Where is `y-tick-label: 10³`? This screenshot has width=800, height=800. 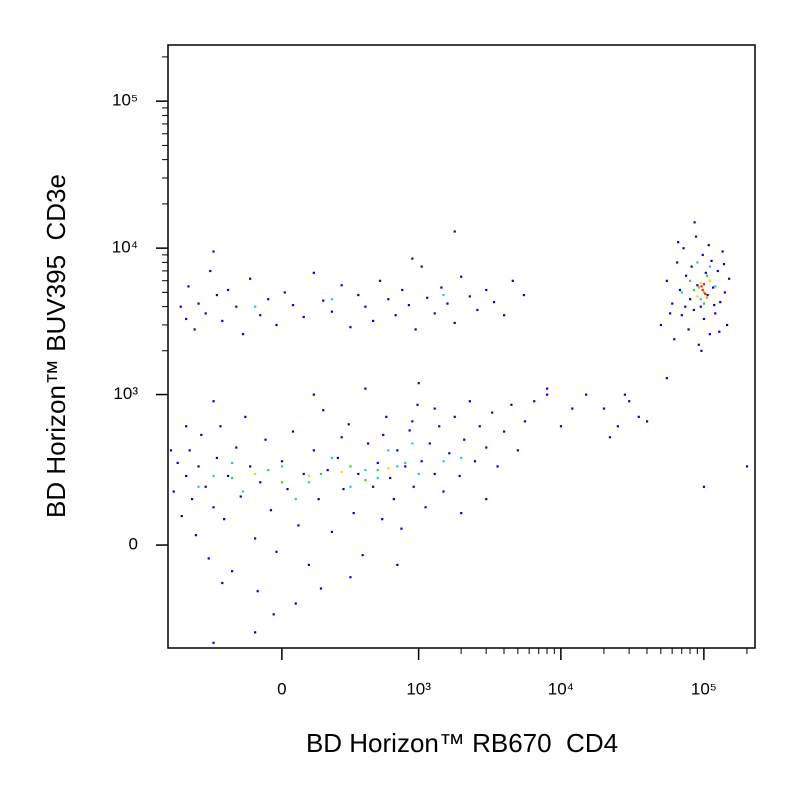 y-tick-label: 10³ is located at coordinates (125, 393).